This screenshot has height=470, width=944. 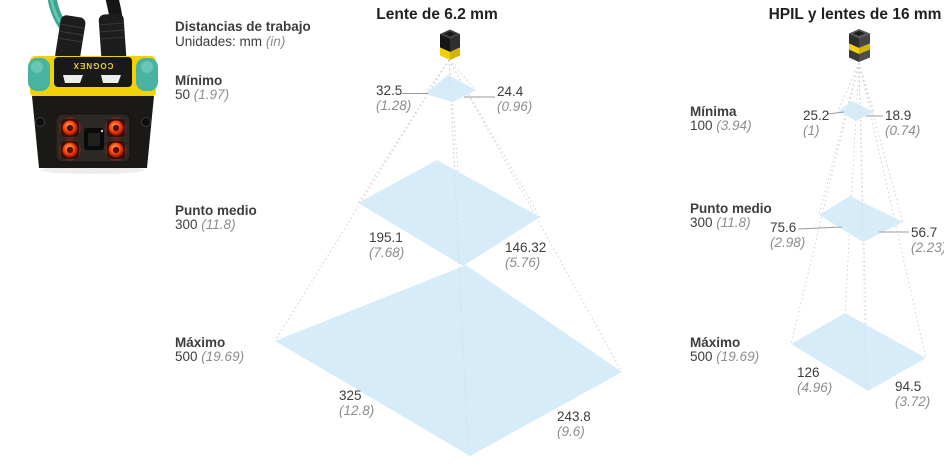 What do you see at coordinates (93, 87) in the screenshot?
I see `dataman-reader-photo: COGNEX` at bounding box center [93, 87].